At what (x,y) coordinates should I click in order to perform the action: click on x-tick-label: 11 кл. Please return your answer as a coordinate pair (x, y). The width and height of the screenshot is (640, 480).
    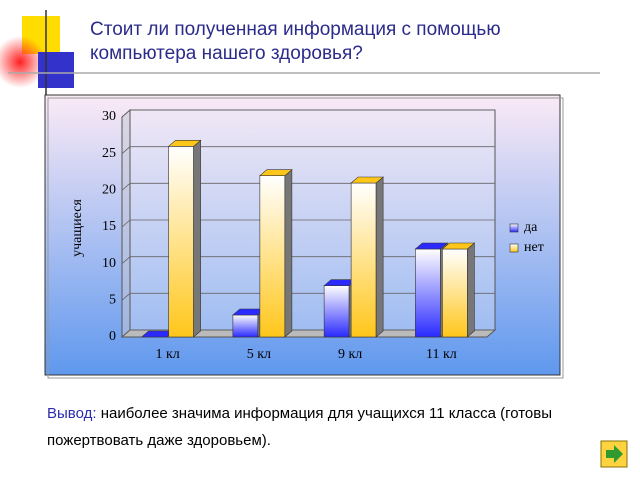
    Looking at the image, I should click on (441, 354).